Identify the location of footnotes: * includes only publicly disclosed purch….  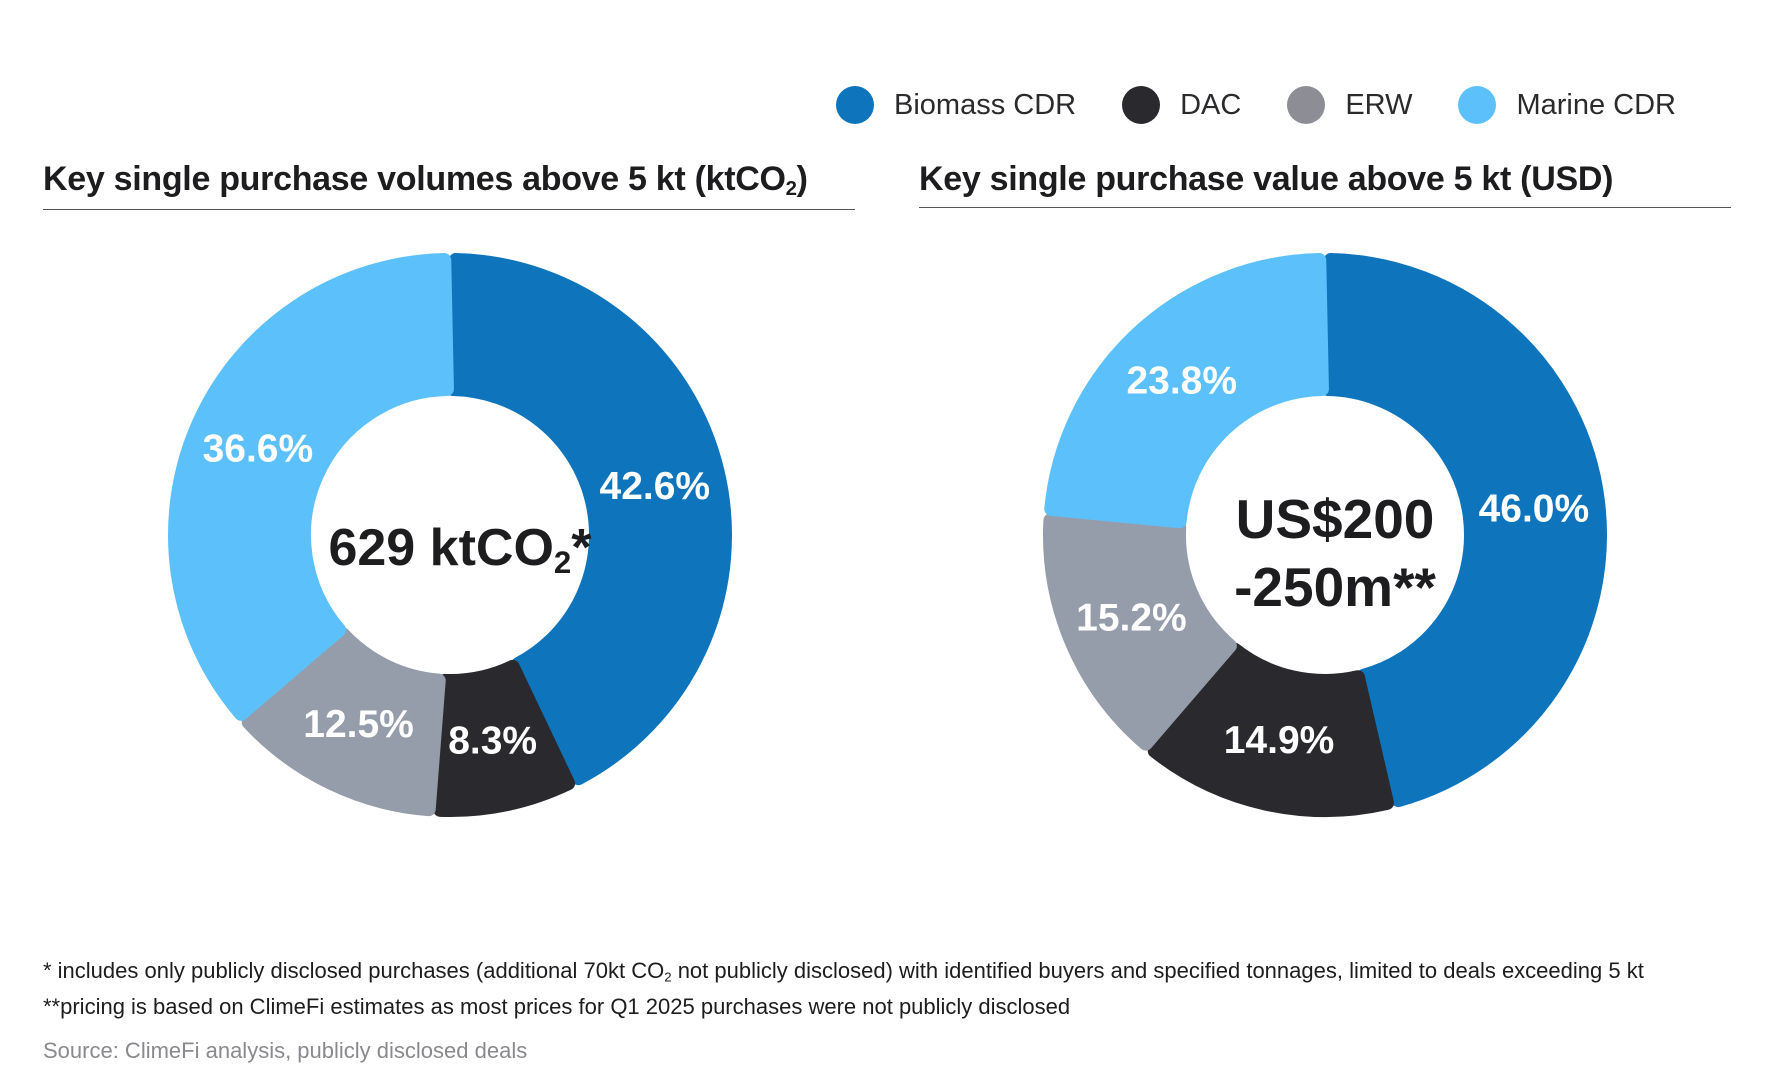
(893, 994).